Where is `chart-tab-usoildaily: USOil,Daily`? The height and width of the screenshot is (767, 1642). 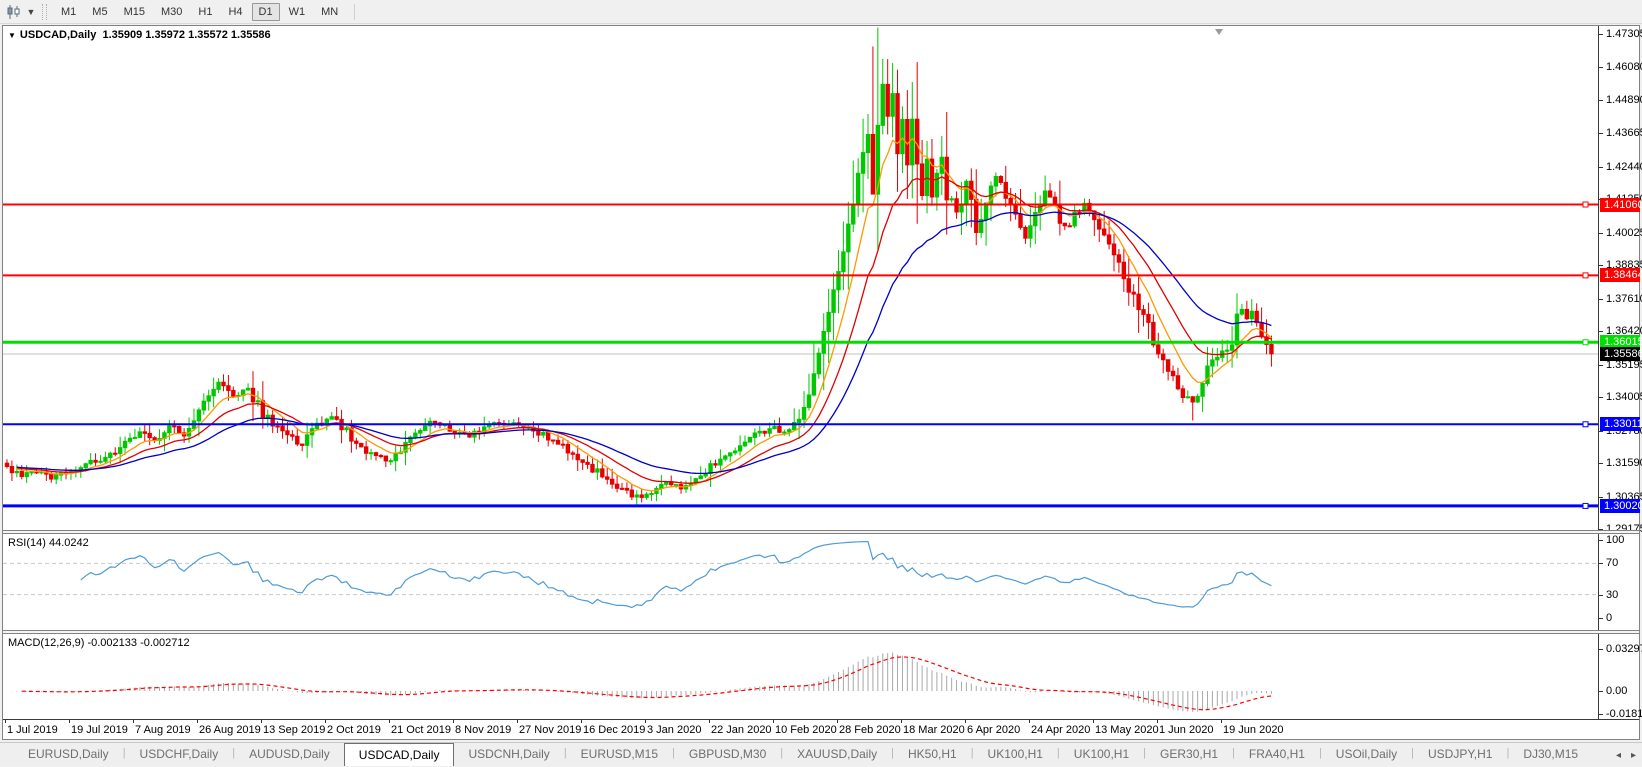 chart-tab-usoildaily: USOil,Daily is located at coordinates (1366, 754).